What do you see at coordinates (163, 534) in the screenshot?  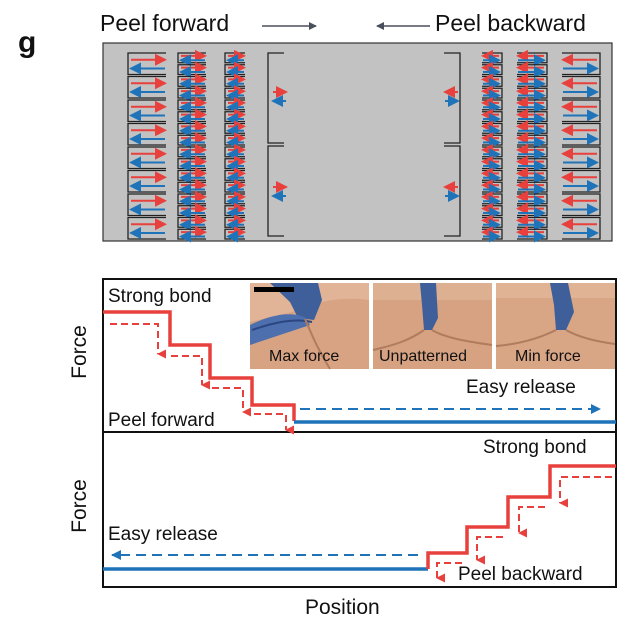 I see `bottom-easy-release-label: Easy release` at bounding box center [163, 534].